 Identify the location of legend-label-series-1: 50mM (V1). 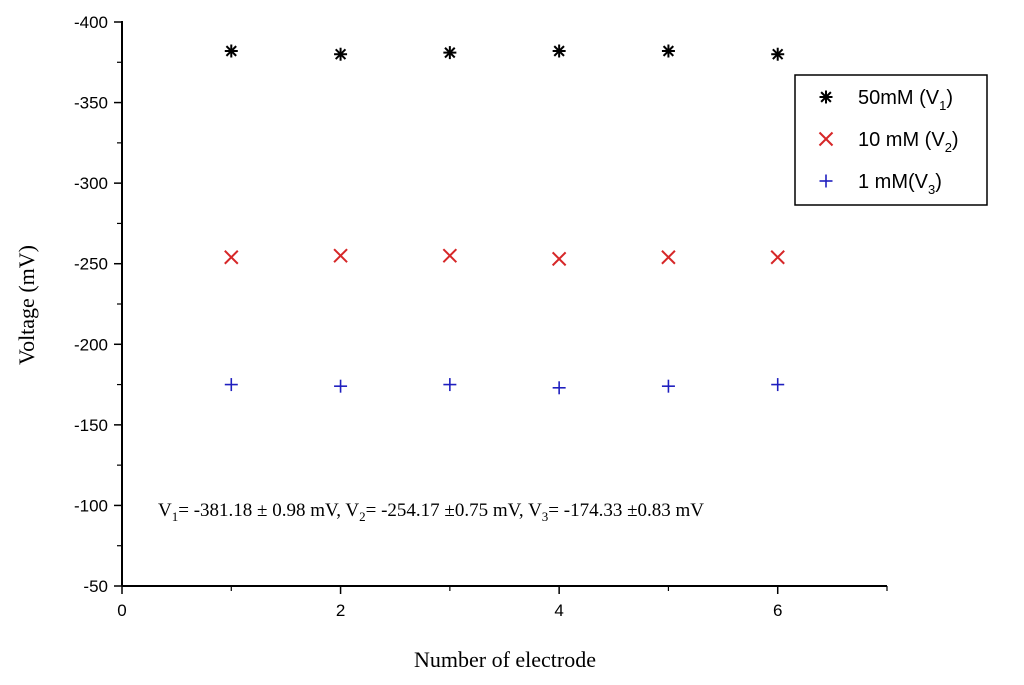
(905, 100).